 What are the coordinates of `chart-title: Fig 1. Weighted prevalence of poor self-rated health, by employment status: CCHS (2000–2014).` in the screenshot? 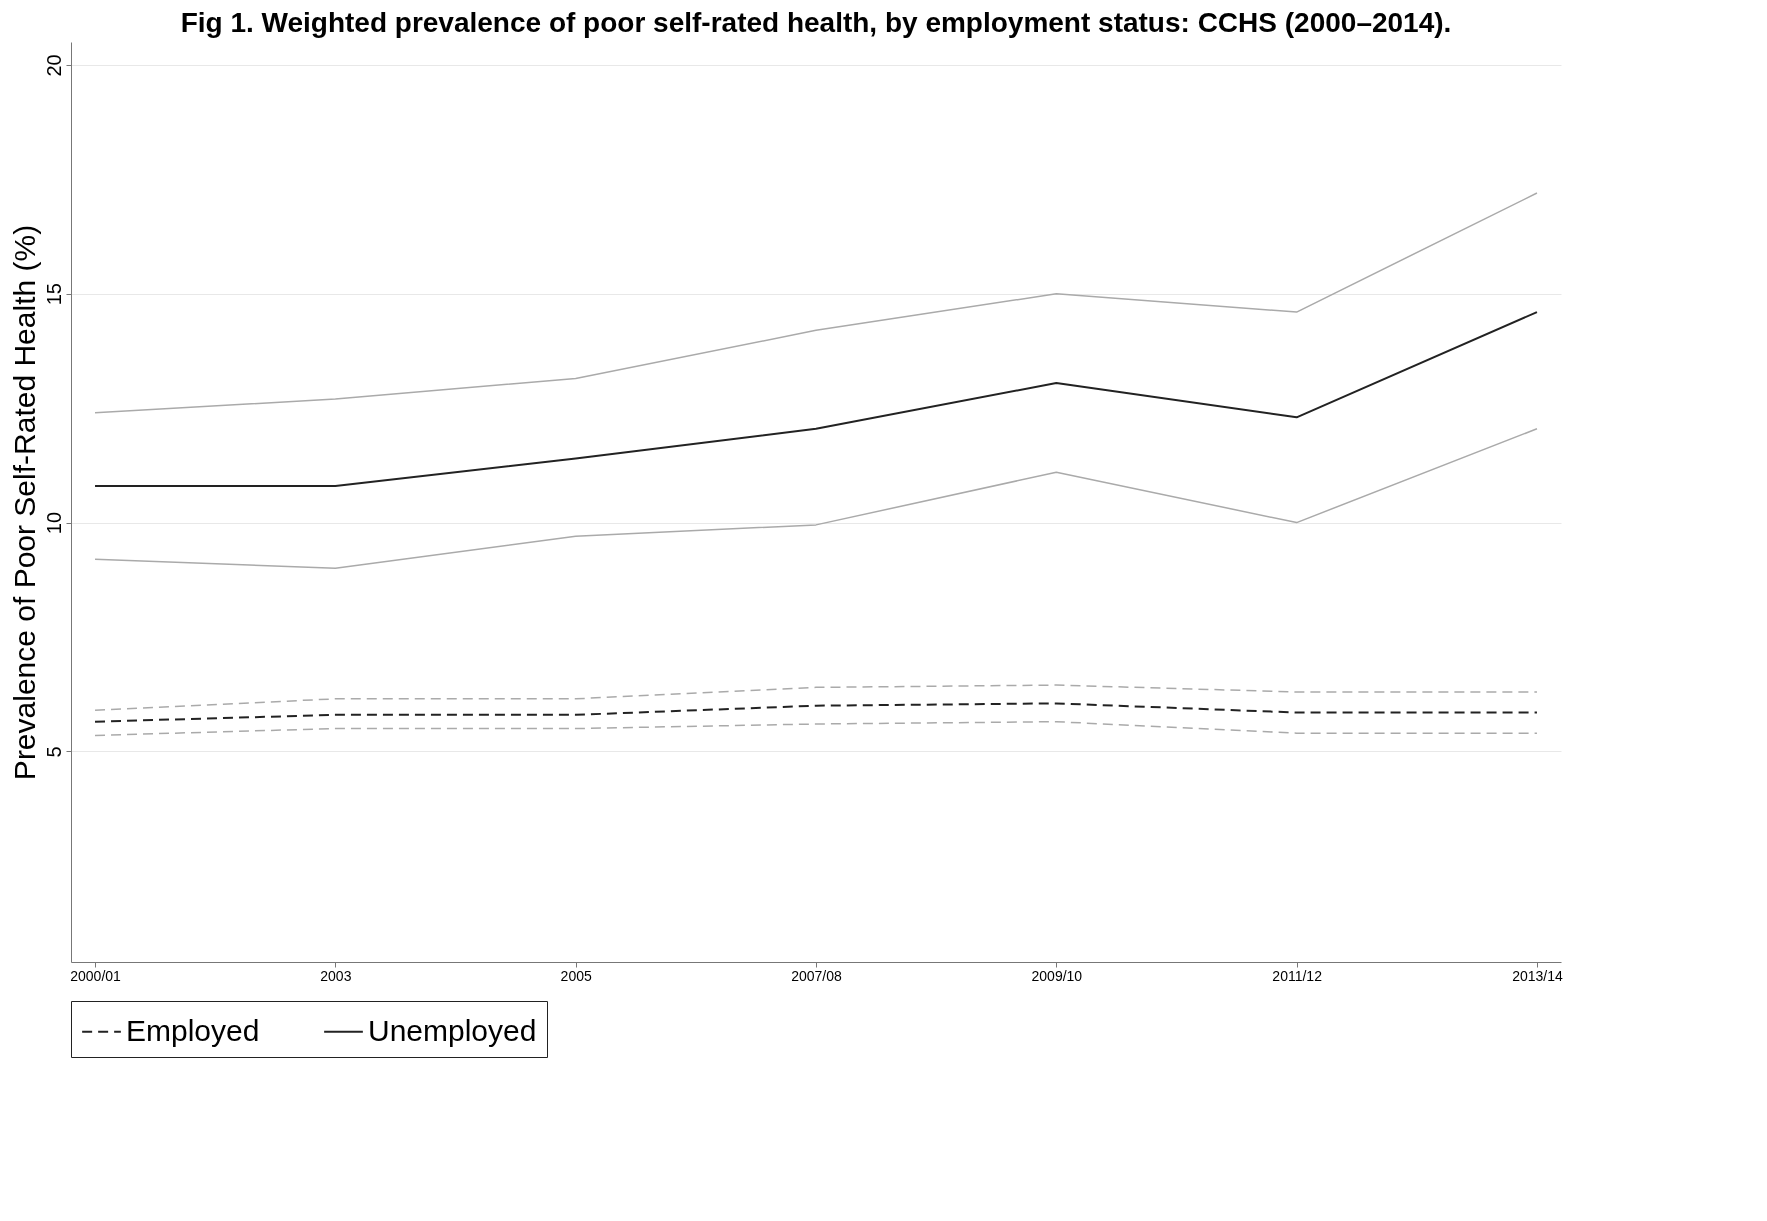 It's located at (816, 22).